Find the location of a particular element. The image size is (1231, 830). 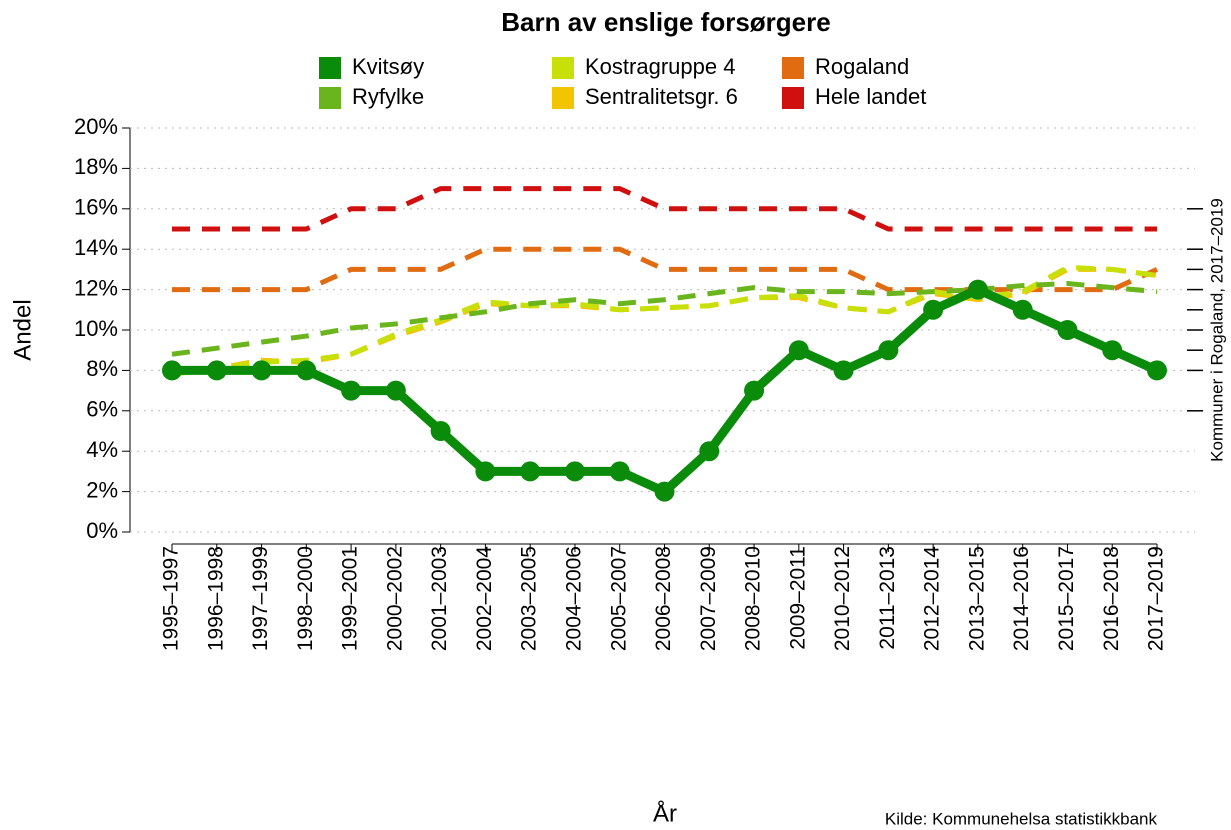

x-tick-label: 1998–2000 is located at coordinates (305, 598).